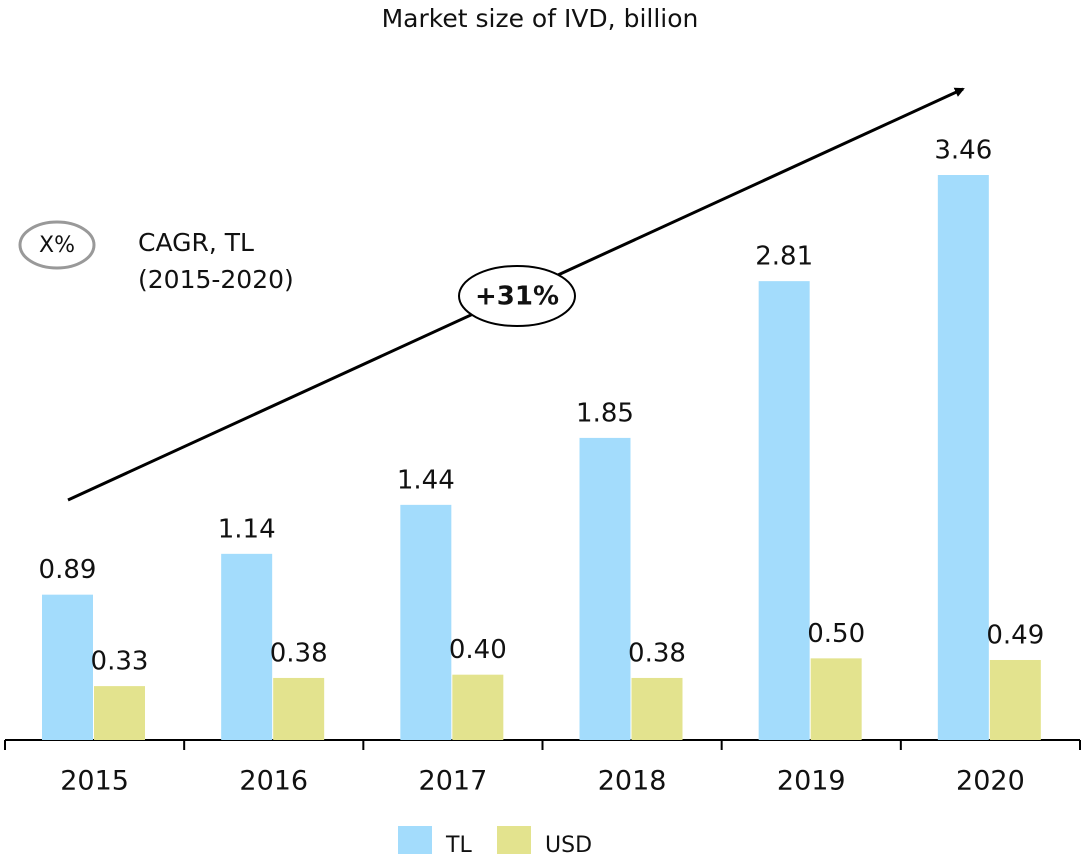  I want to click on cagr-period: (2015-2020), so click(216, 279).